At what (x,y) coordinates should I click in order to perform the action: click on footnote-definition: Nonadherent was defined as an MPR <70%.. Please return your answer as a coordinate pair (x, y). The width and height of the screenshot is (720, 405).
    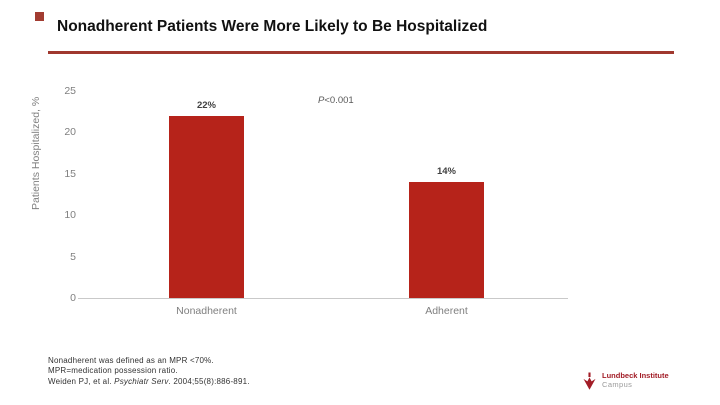
    Looking at the image, I should click on (131, 360).